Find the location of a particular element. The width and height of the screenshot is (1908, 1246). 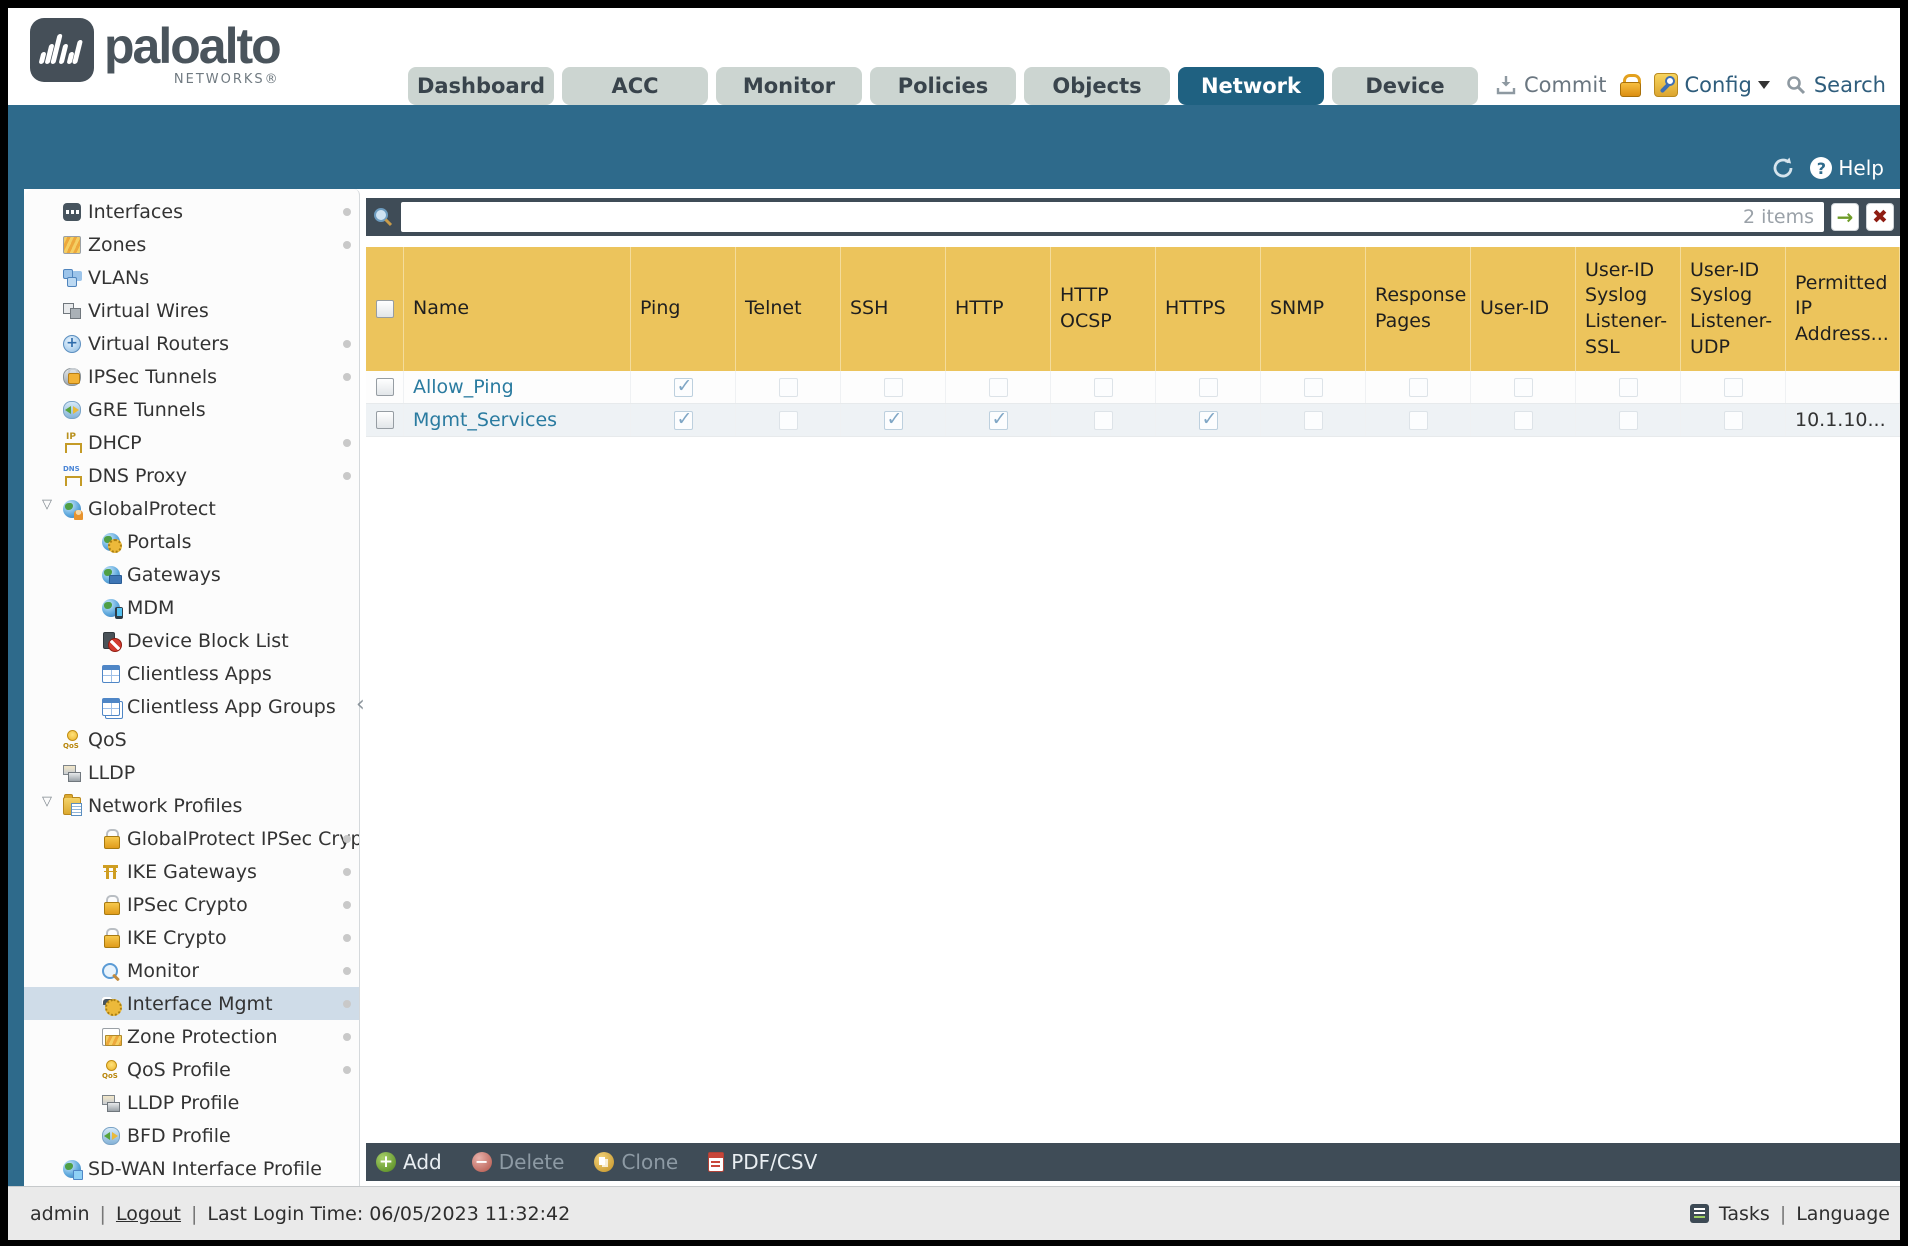

sidebar-item-virtual-routers: Virtual Routers is located at coordinates (191, 343).